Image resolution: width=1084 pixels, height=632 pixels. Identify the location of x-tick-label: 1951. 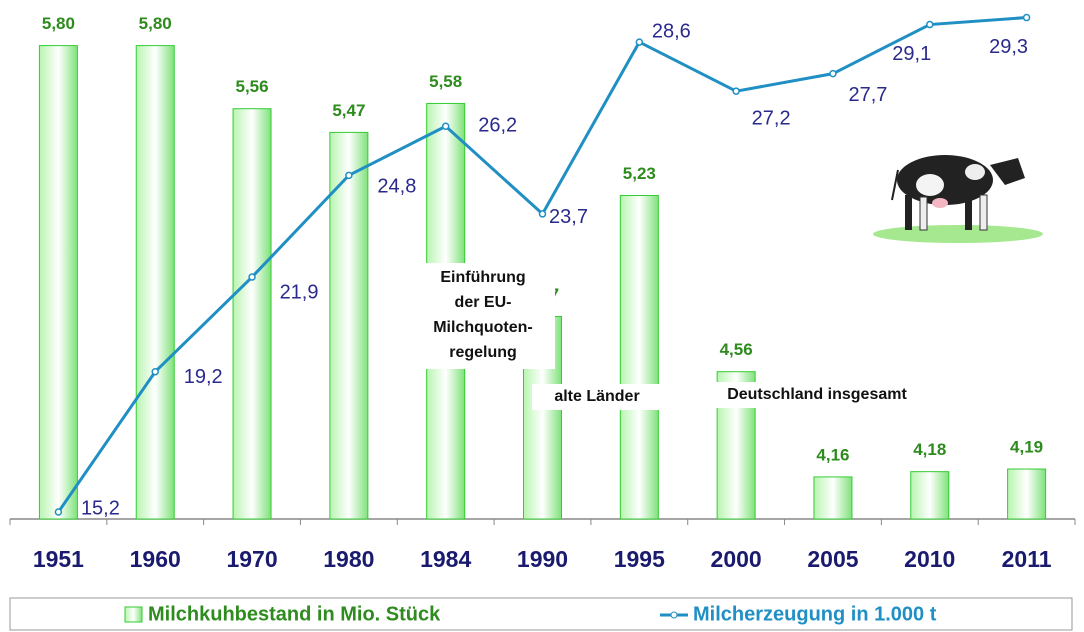
(58, 559).